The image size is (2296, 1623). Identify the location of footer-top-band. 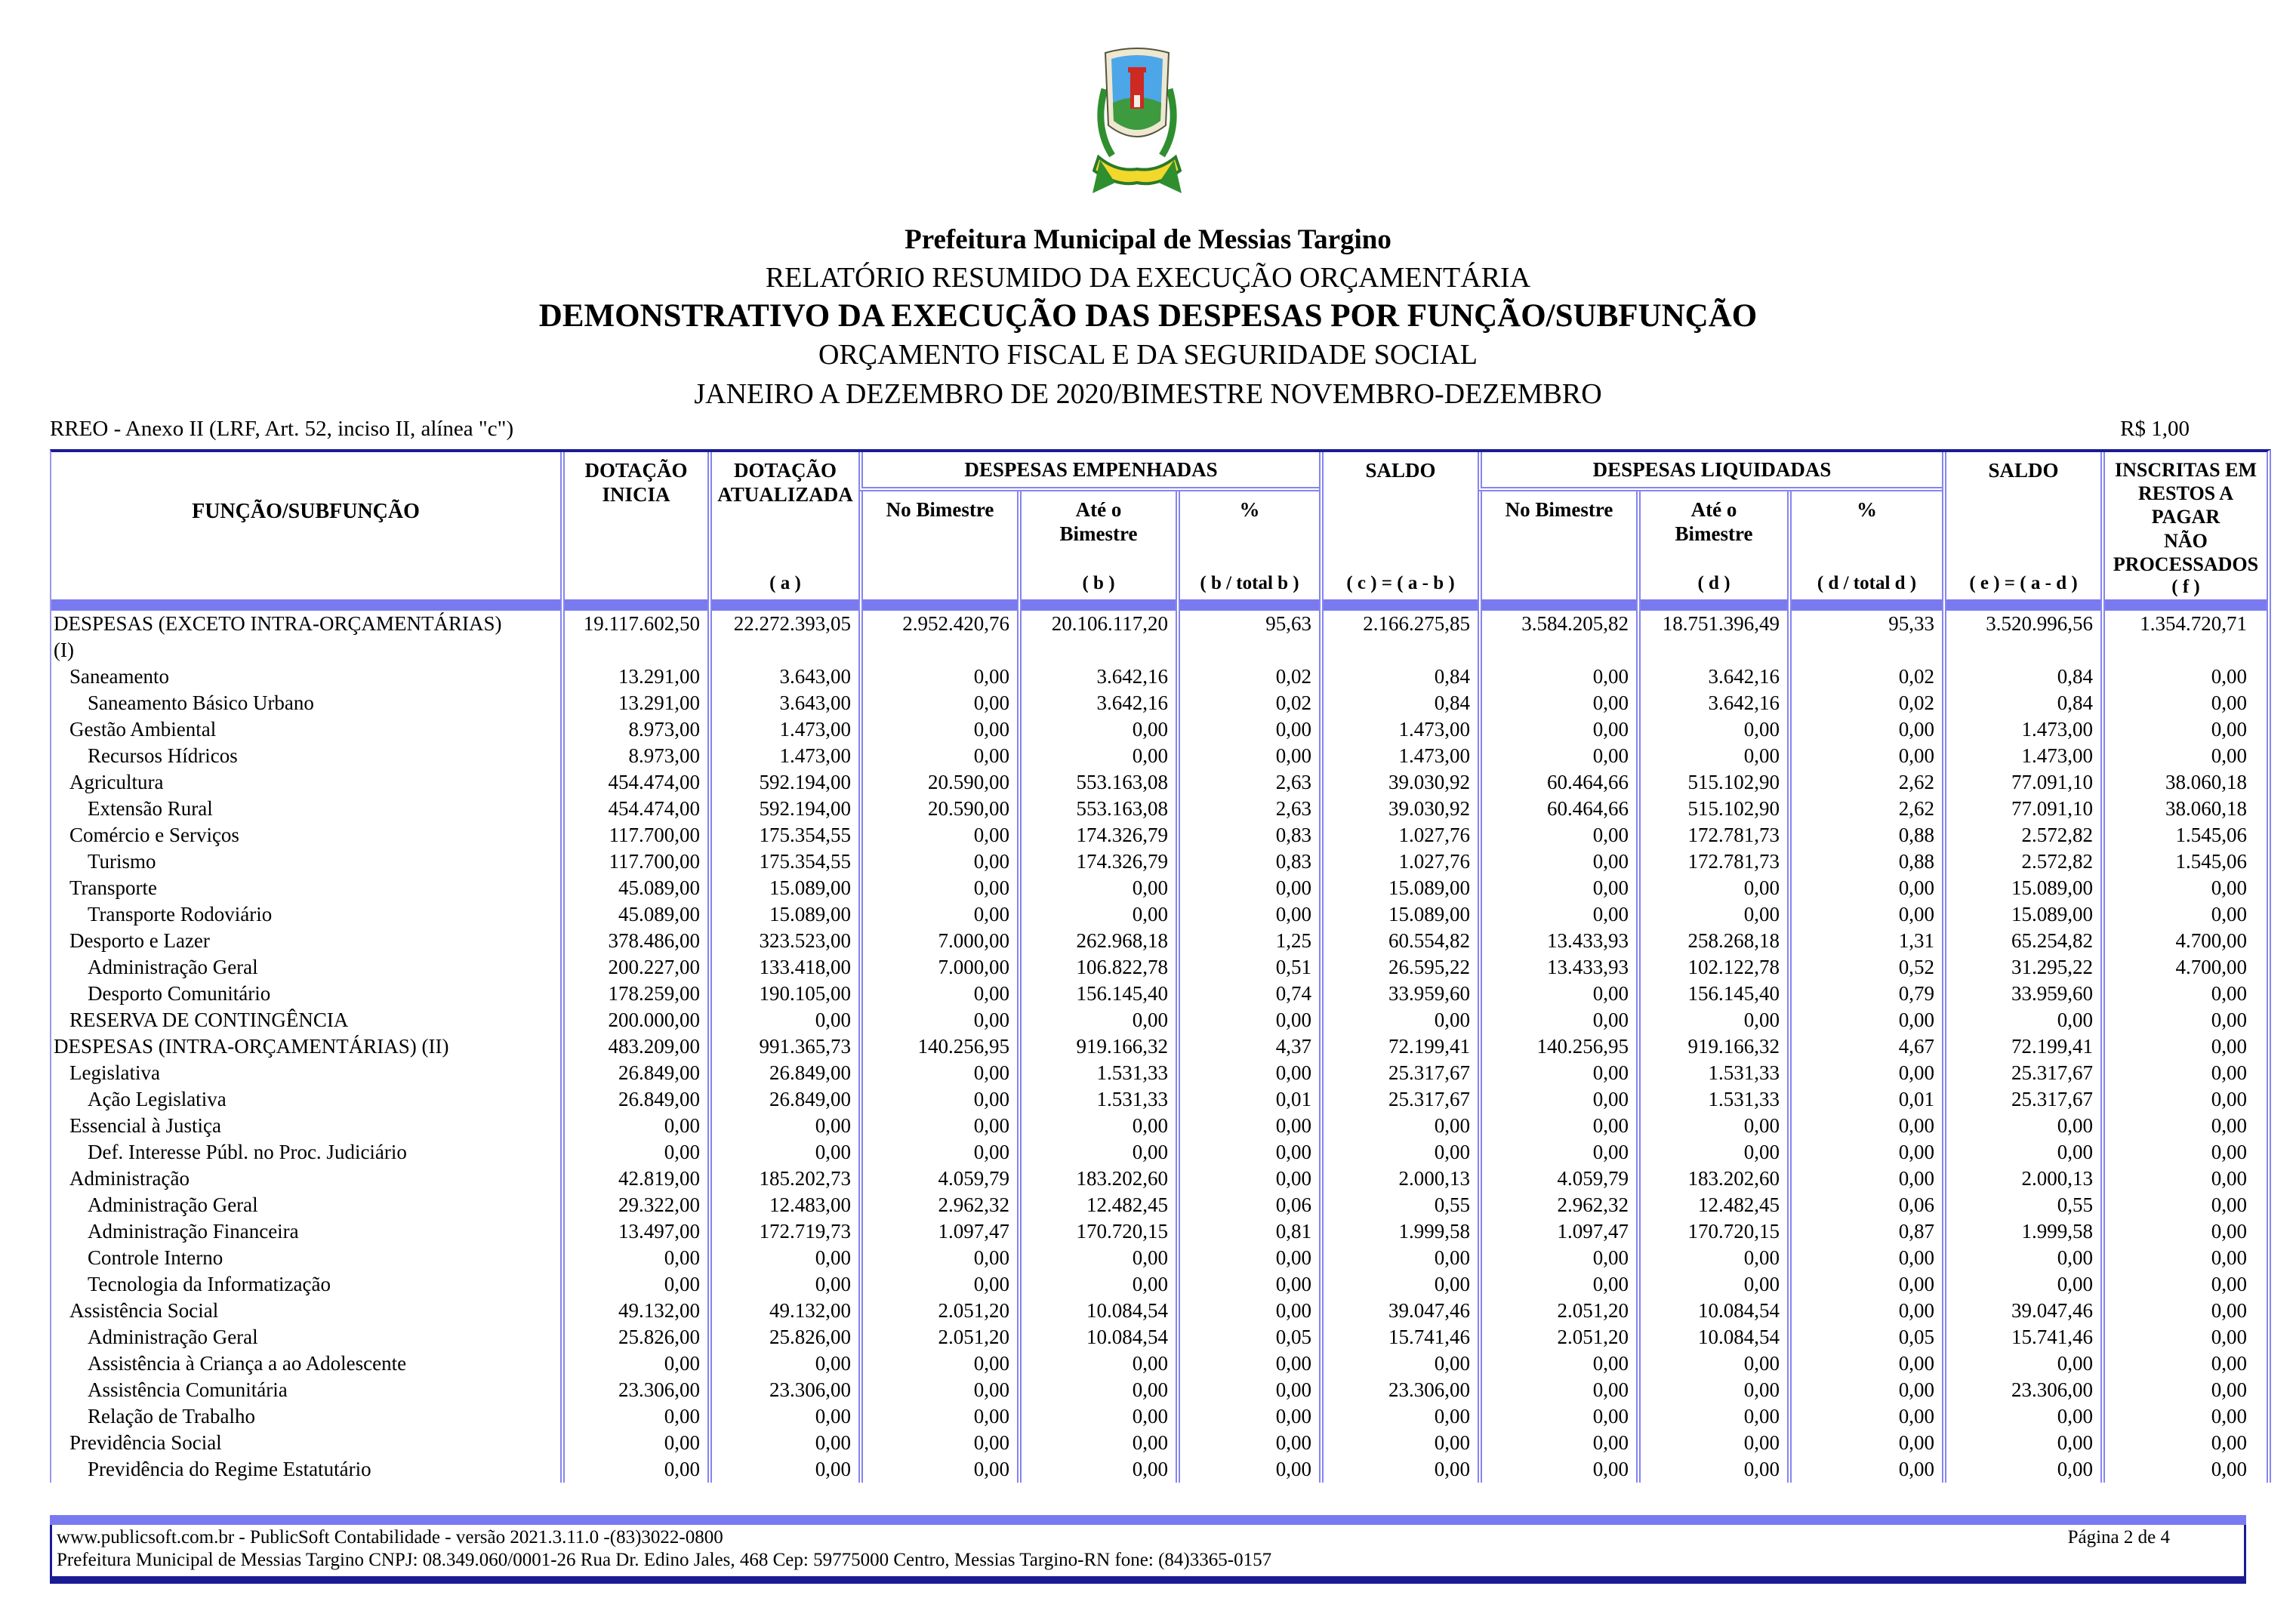
(1148, 1520).